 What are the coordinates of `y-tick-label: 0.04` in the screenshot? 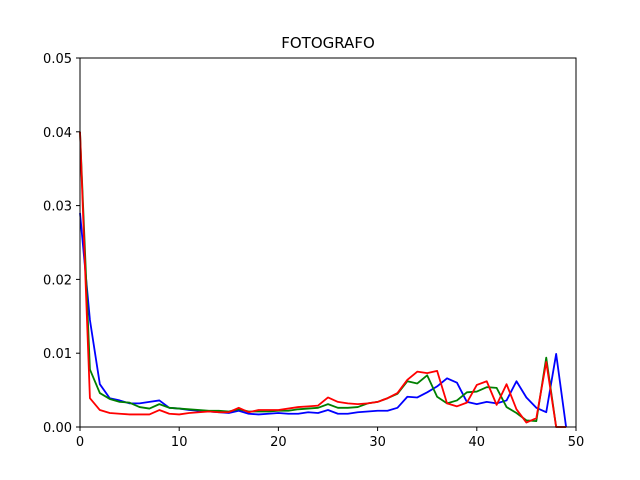 It's located at (57, 133).